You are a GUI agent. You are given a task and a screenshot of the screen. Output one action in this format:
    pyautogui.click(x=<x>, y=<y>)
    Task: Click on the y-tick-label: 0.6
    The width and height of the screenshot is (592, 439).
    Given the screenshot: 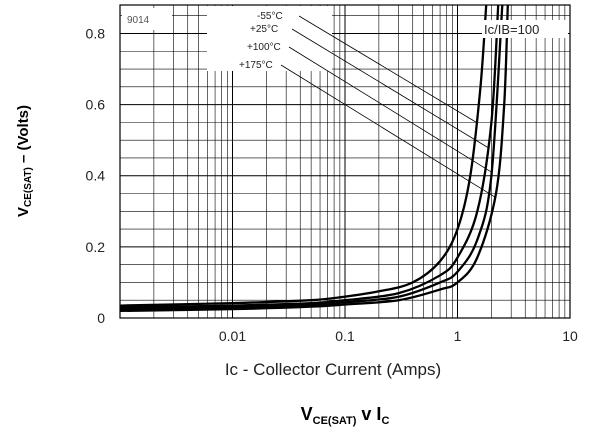 What is the action you would take?
    pyautogui.click(x=96, y=105)
    